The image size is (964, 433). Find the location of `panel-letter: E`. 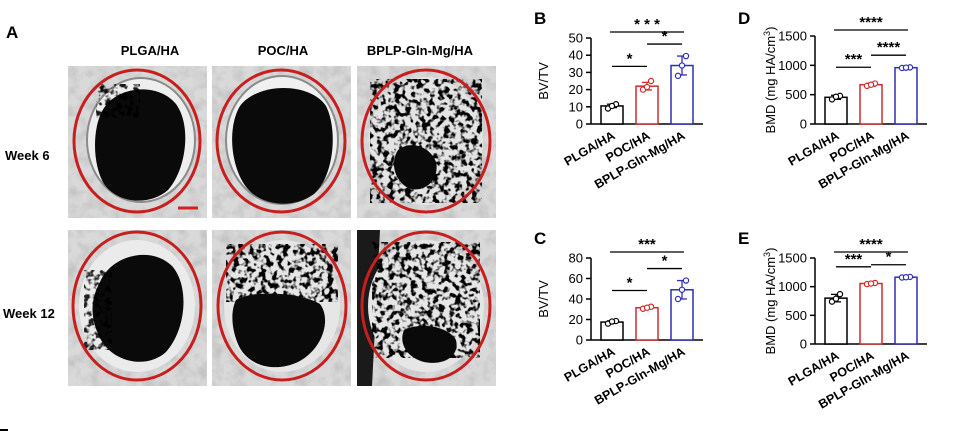

panel-letter: E is located at coordinates (743, 238).